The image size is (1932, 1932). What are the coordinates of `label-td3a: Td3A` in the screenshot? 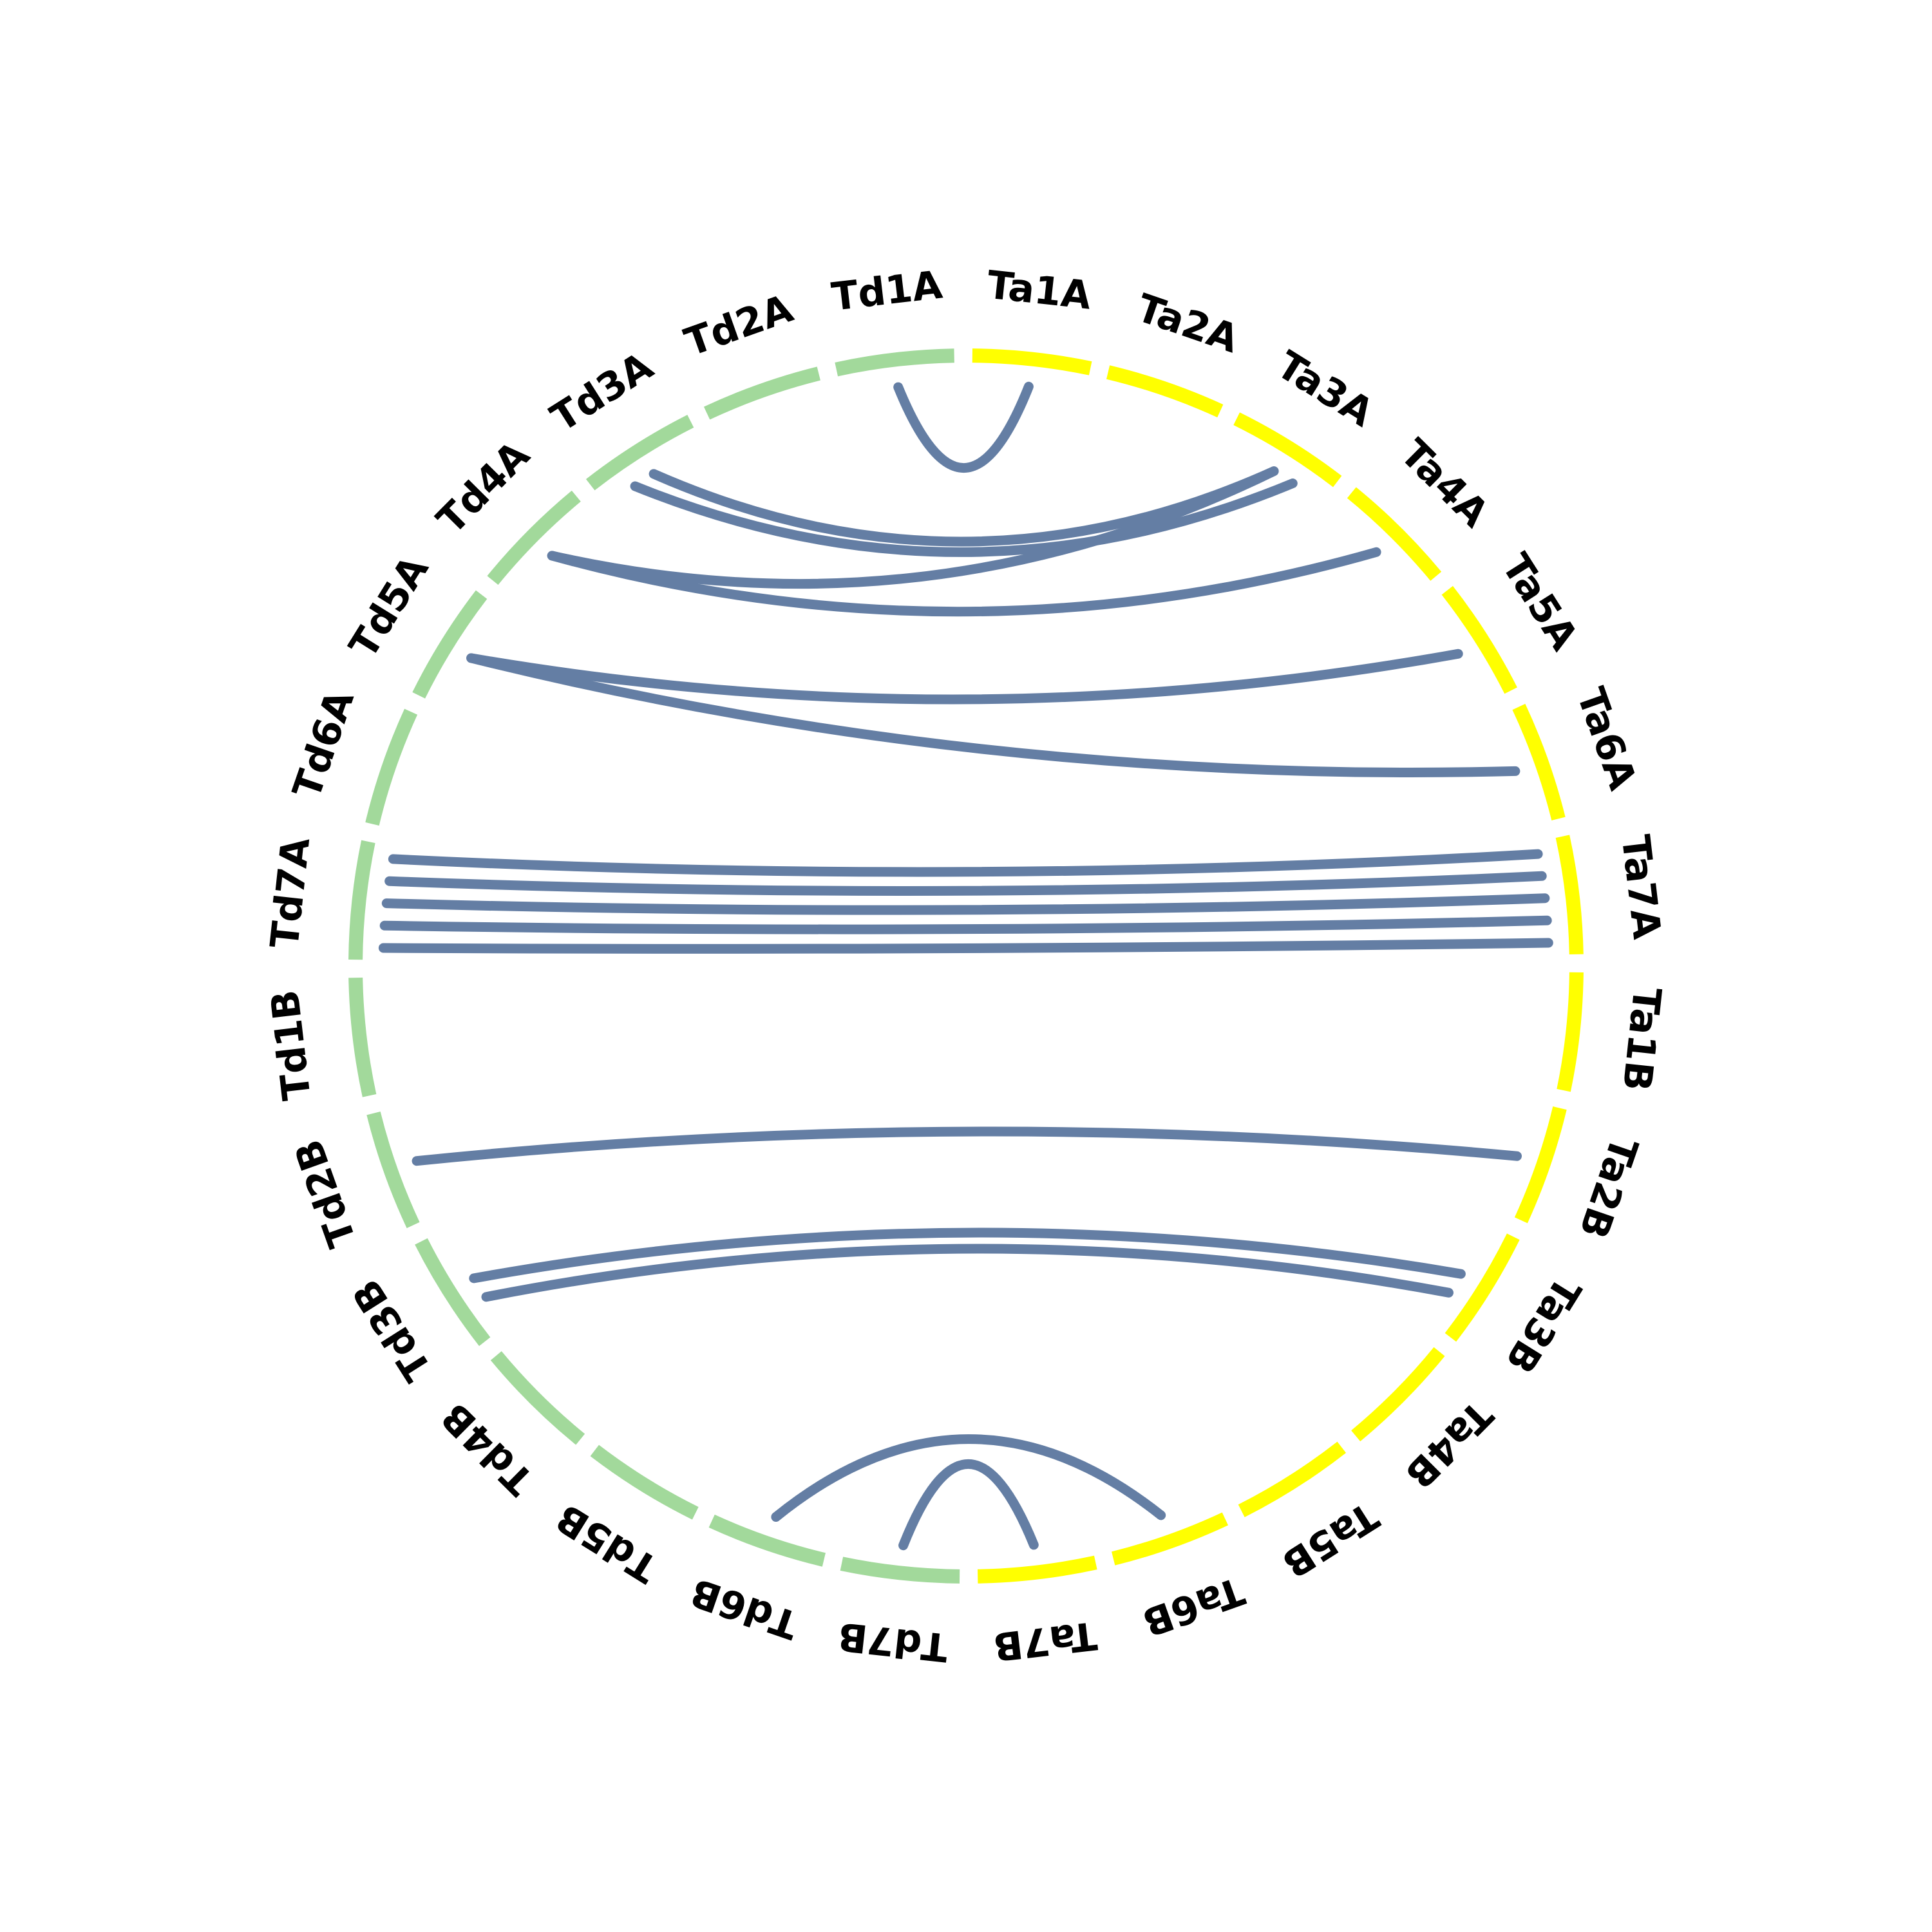 It's located at (602, 392).